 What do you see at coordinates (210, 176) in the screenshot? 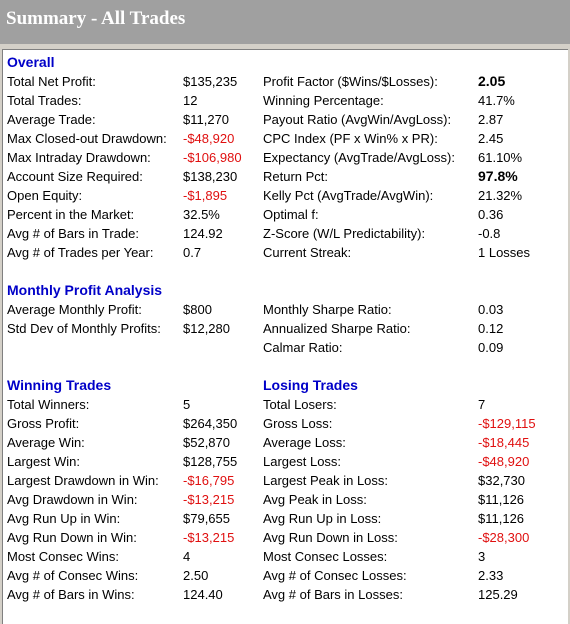
I see `stat-value: $138,230` at bounding box center [210, 176].